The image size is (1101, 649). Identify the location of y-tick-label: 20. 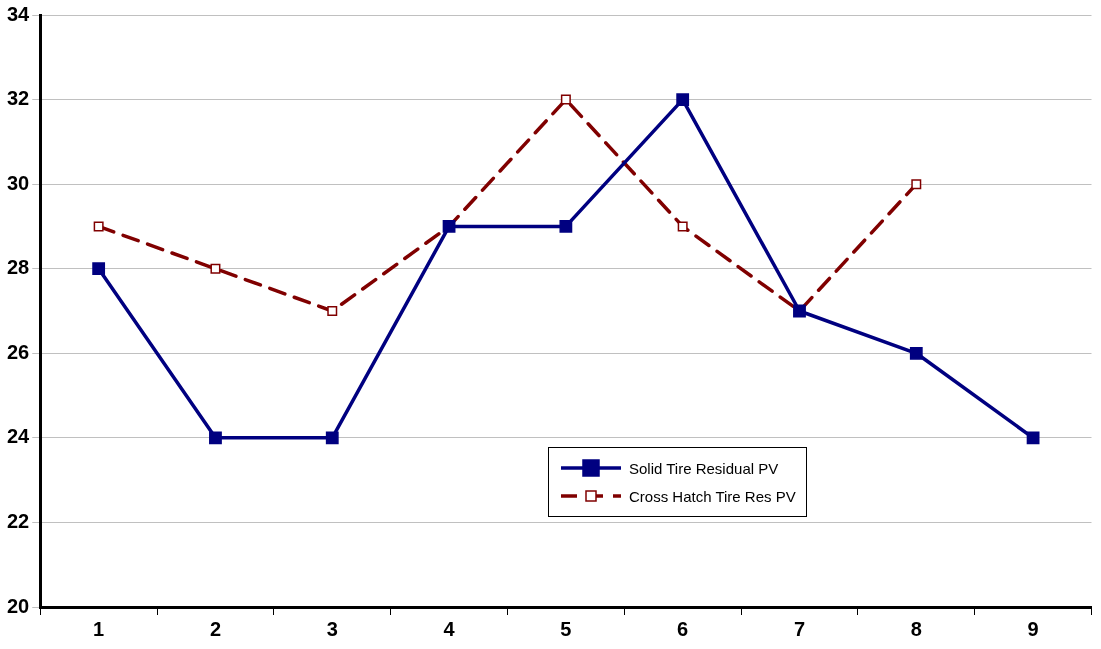
(18, 605).